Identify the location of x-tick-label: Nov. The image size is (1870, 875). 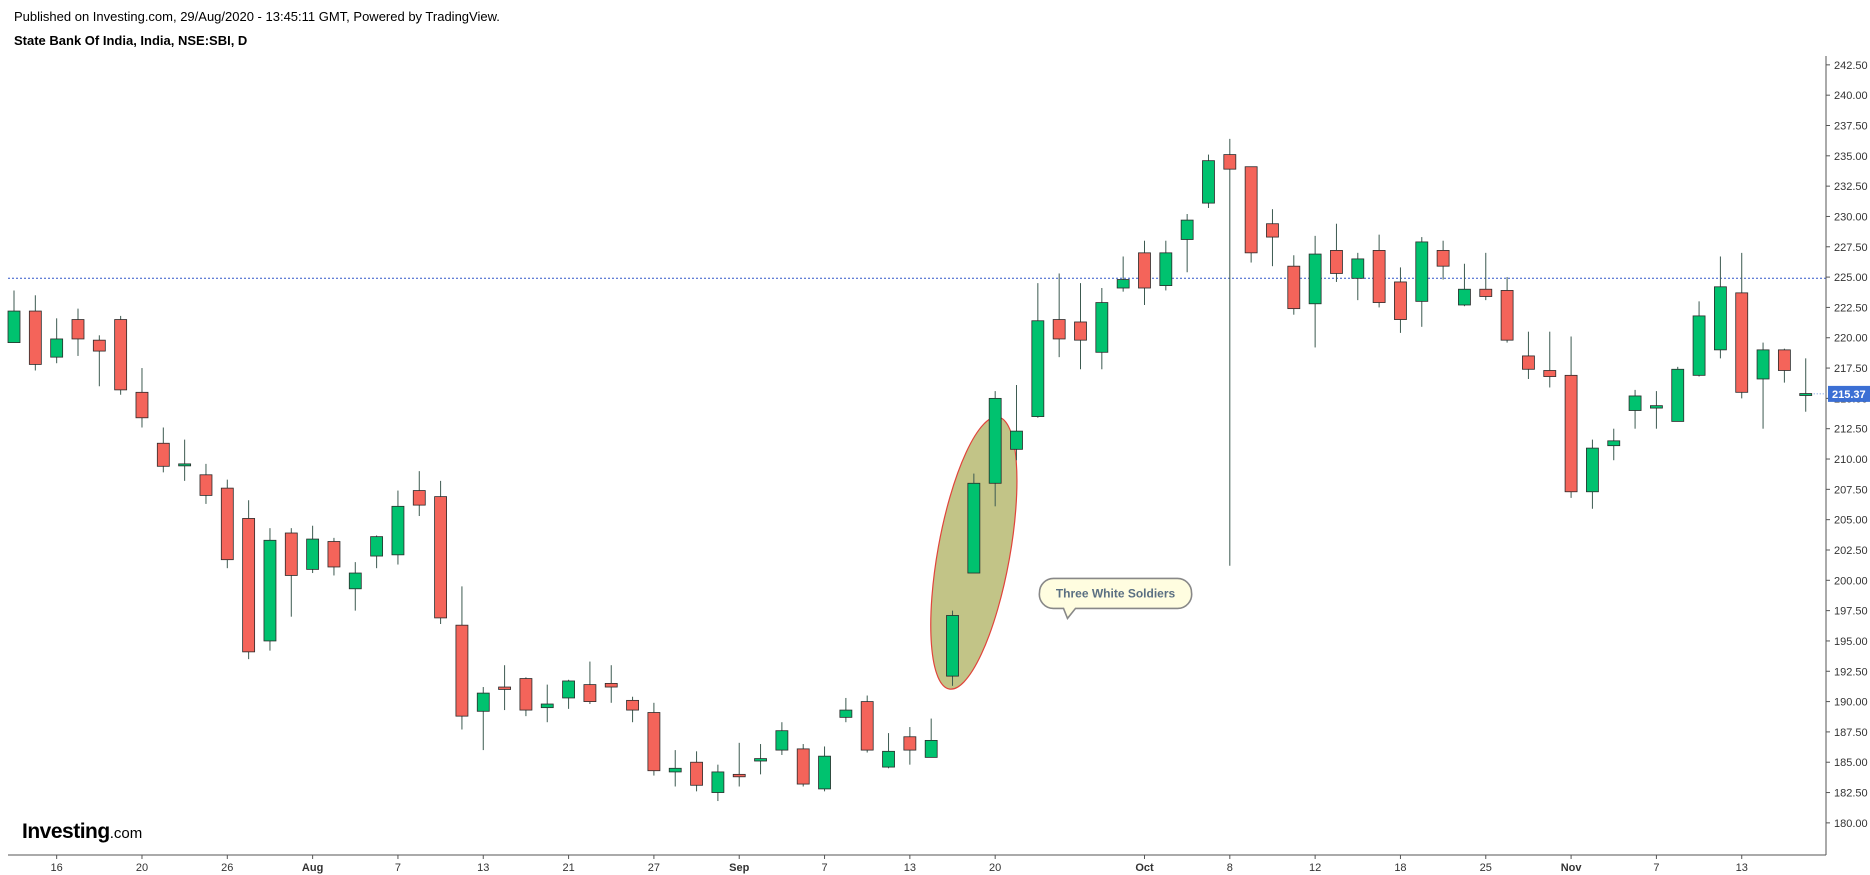
(1572, 868).